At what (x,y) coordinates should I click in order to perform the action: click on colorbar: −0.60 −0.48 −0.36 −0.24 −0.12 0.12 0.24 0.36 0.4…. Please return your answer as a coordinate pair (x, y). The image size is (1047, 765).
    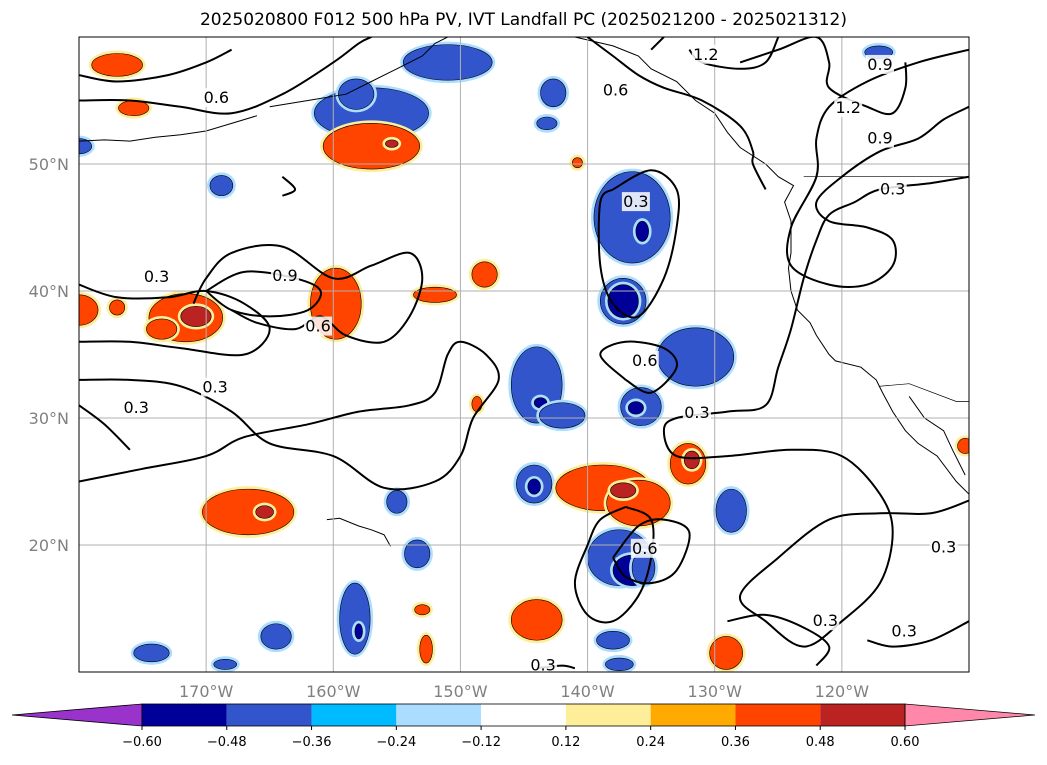
    Looking at the image, I should click on (523, 726).